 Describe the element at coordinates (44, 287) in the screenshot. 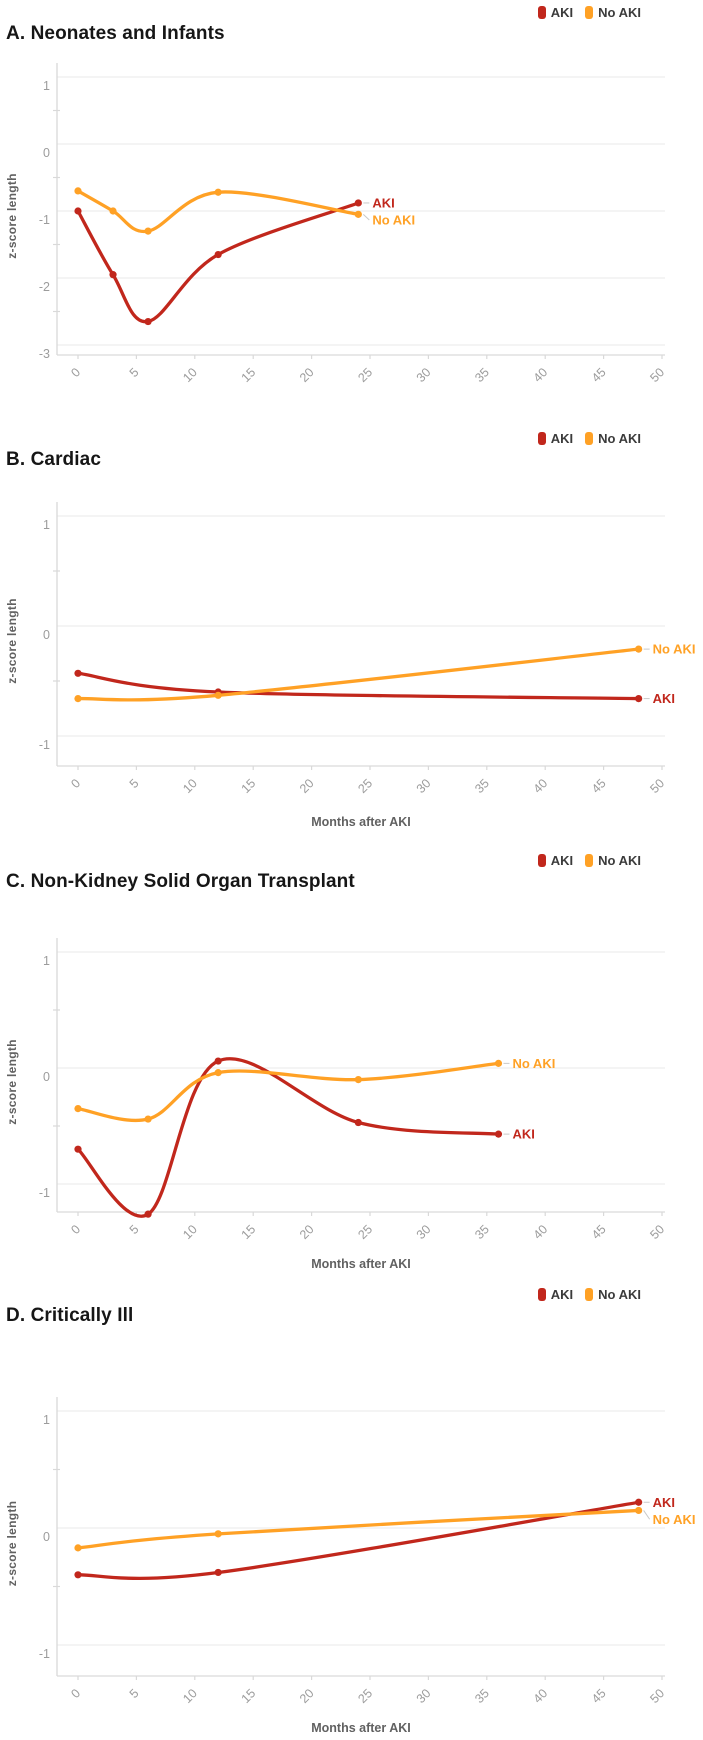

I see `y-tick-label: -2` at that location.